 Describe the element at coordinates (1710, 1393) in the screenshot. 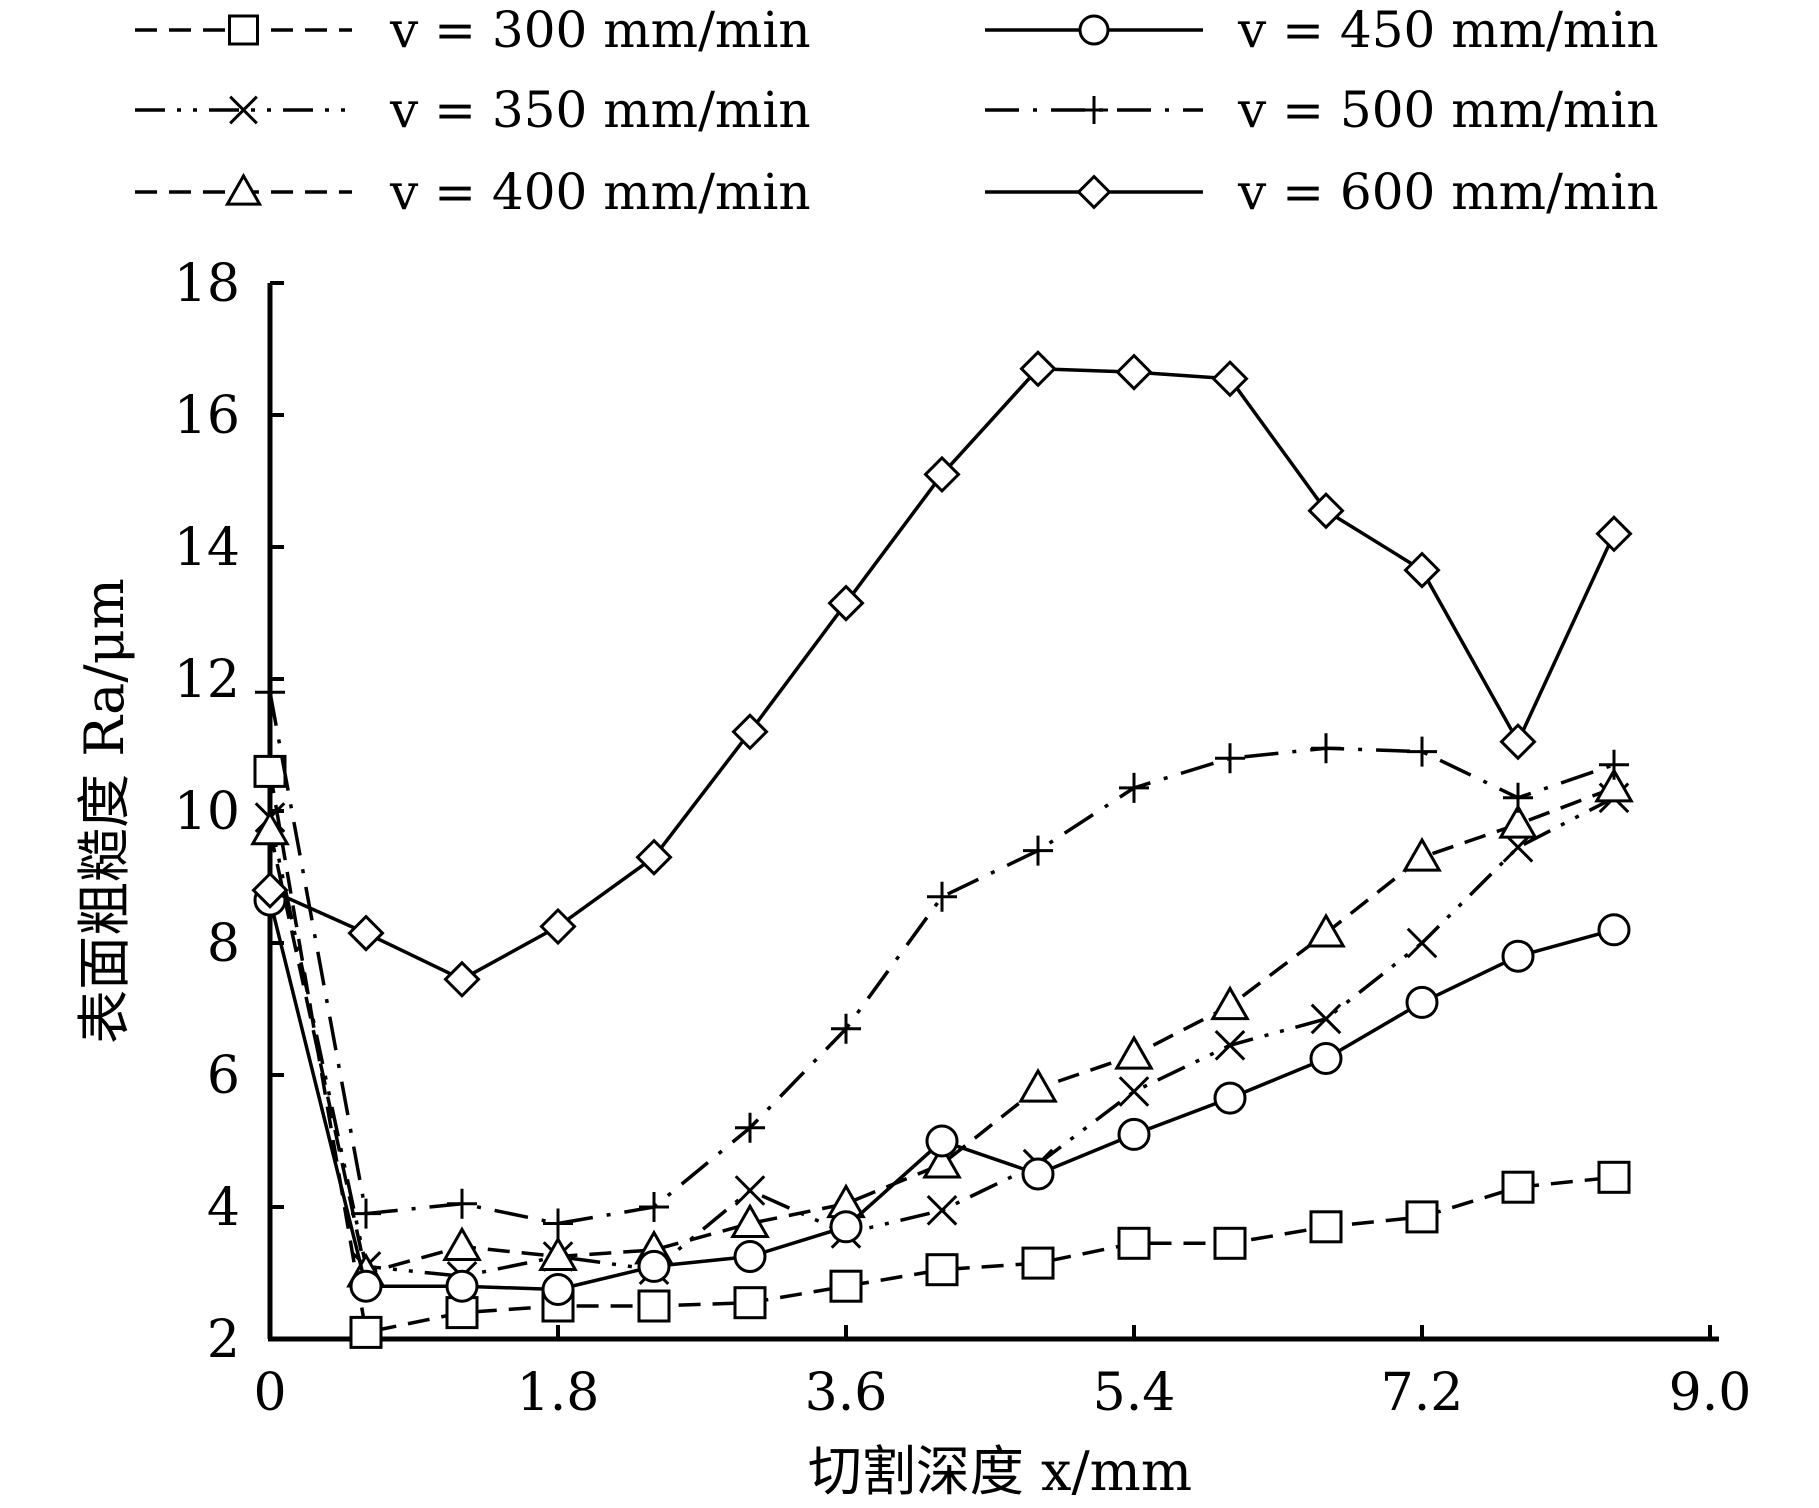

I see `x-tick-label-9.0: 9.0` at that location.